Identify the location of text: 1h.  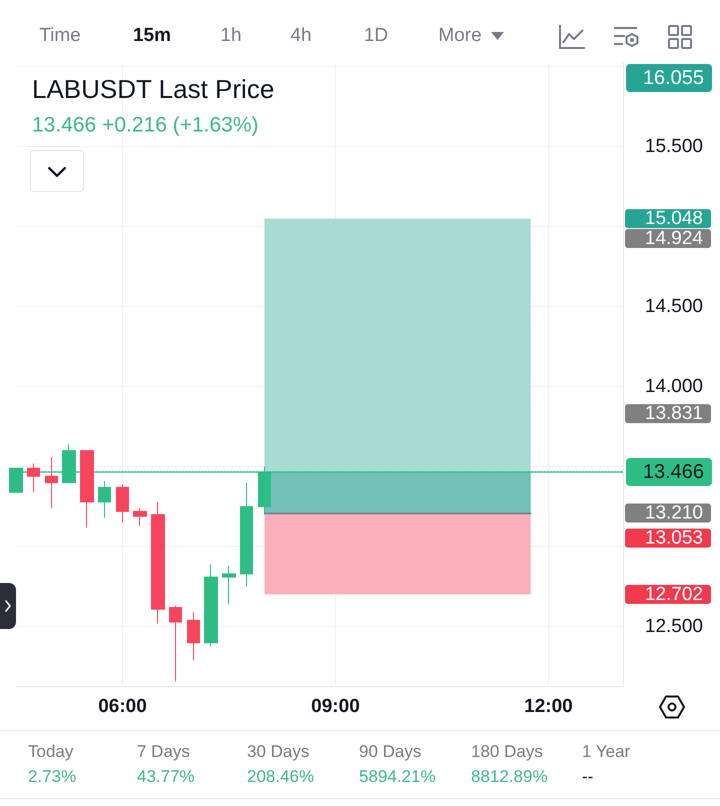
(231, 36).